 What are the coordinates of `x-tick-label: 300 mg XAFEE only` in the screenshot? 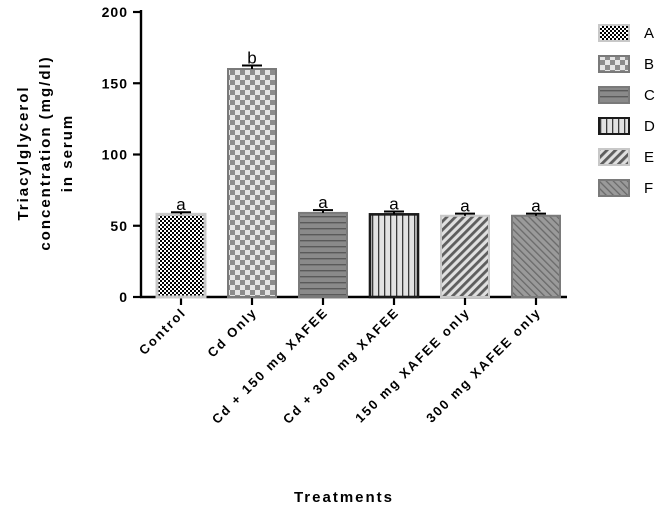 It's located at (483, 365).